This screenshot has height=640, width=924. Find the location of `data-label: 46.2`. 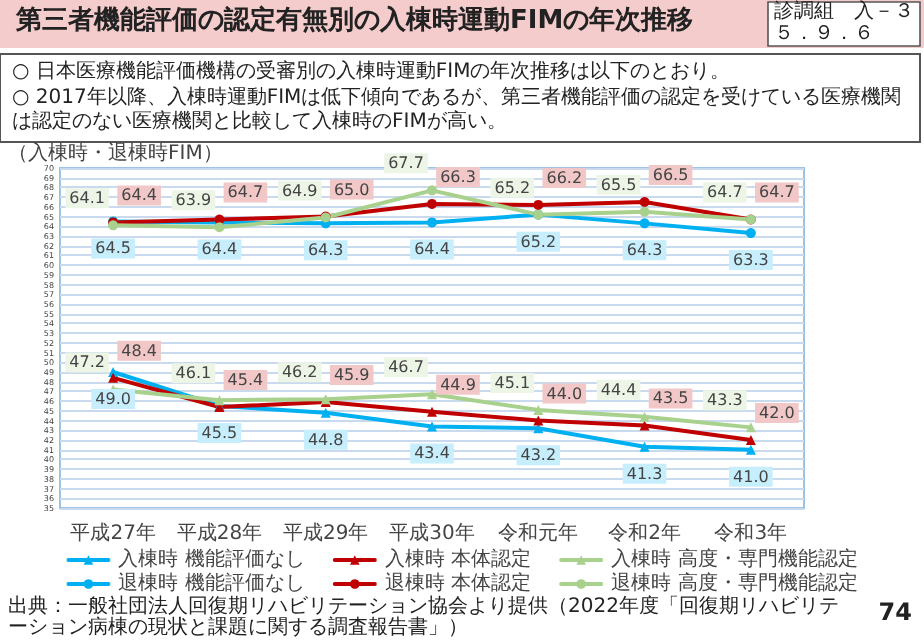

data-label: 46.2 is located at coordinates (299, 372).